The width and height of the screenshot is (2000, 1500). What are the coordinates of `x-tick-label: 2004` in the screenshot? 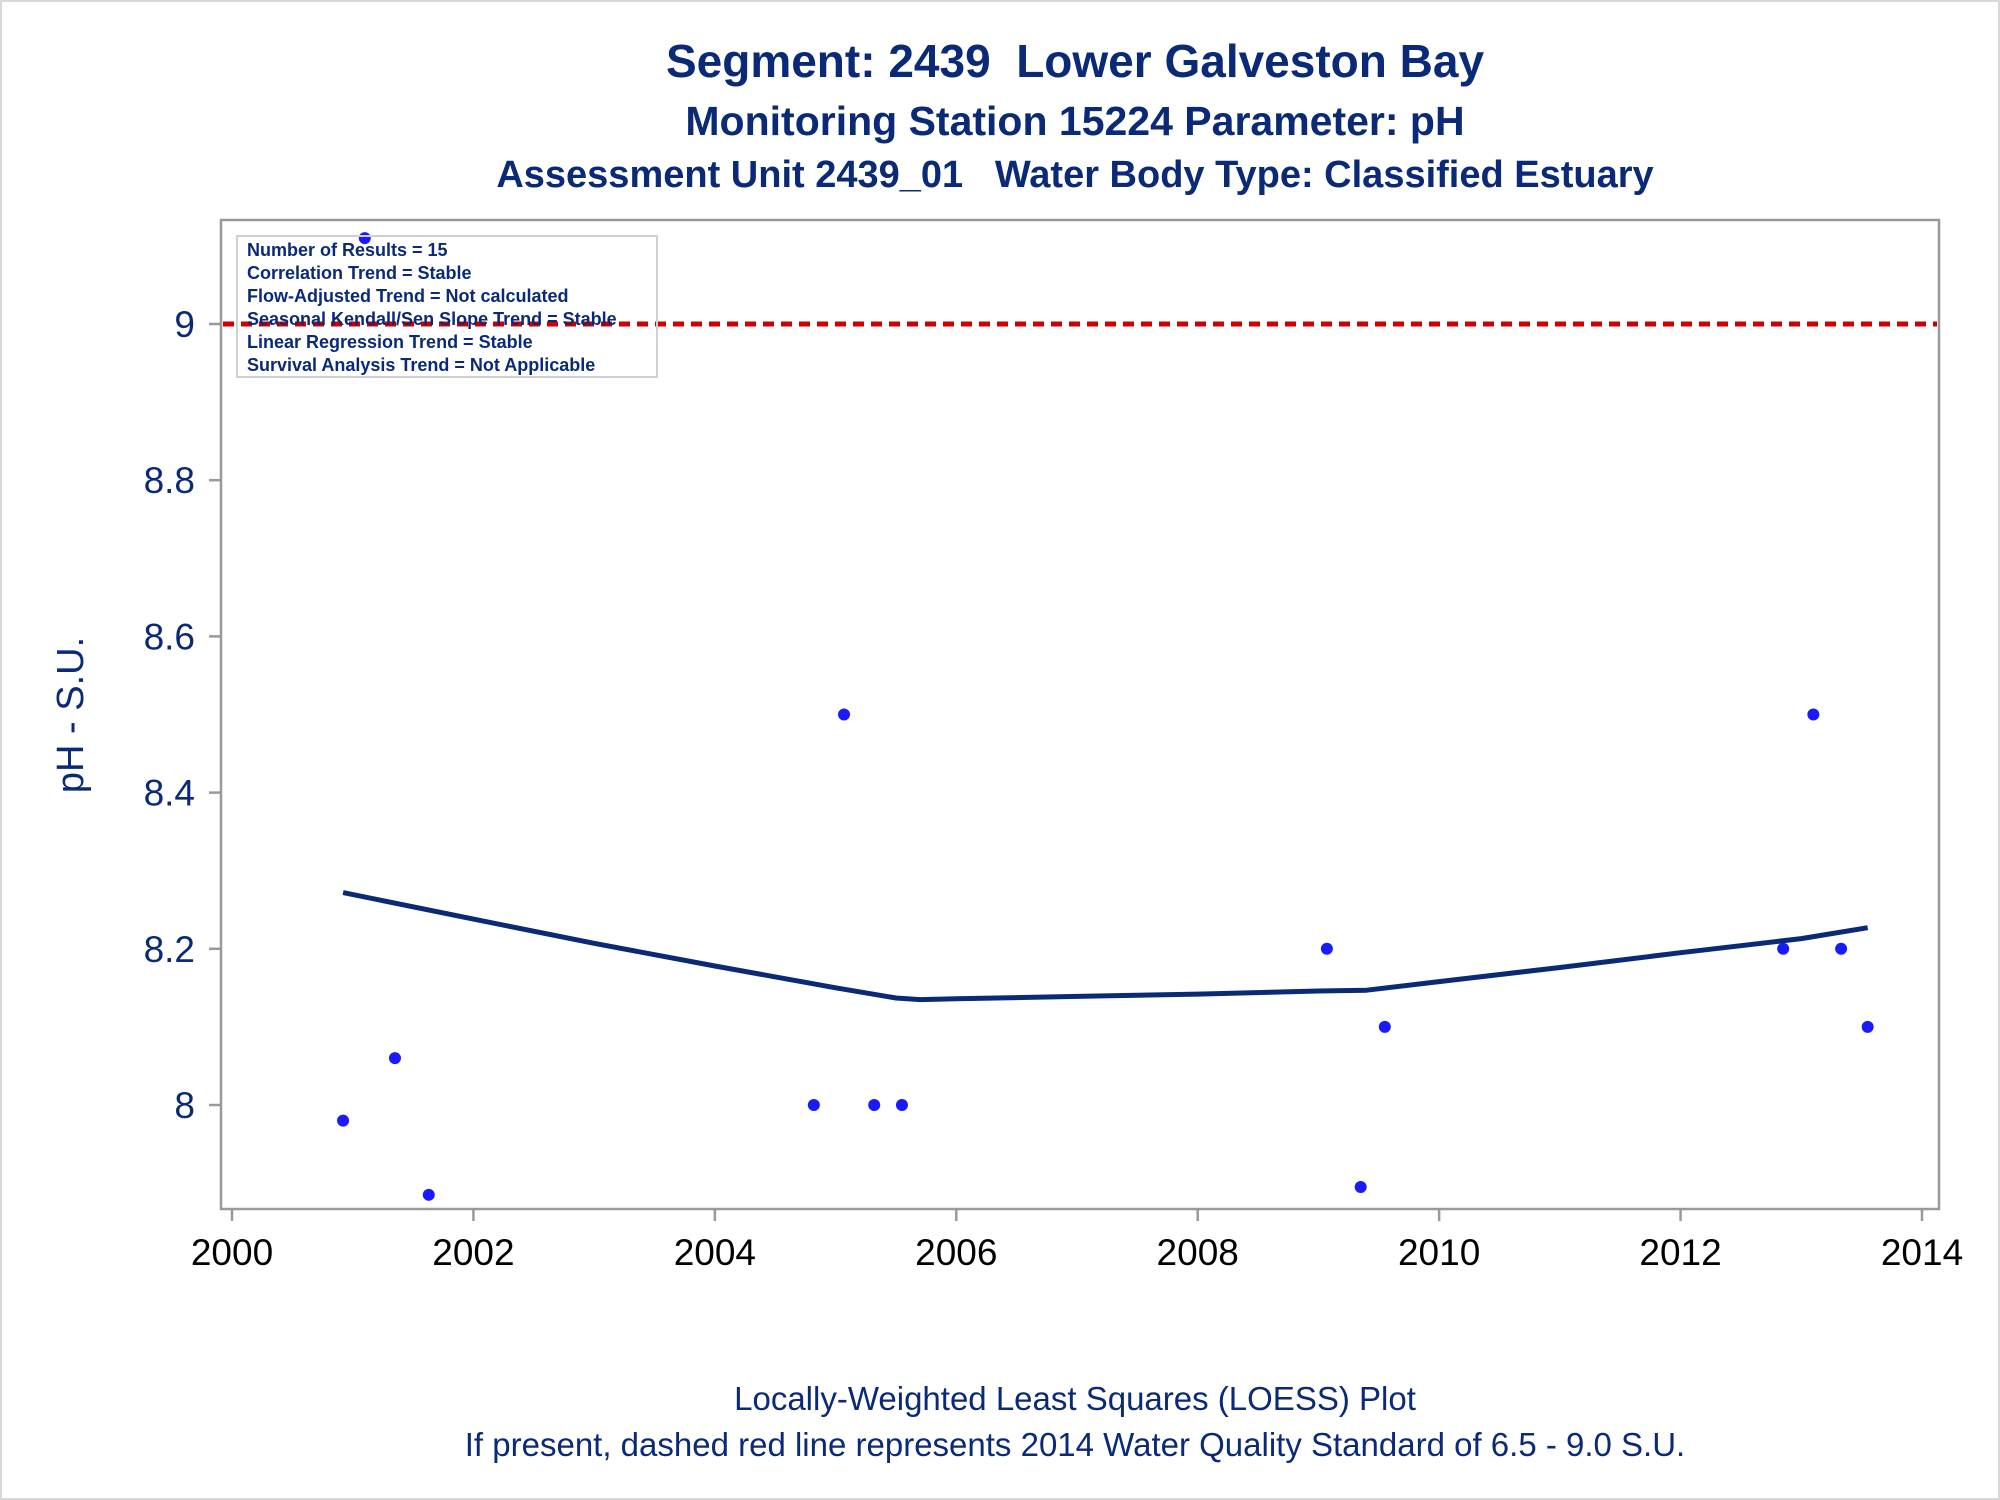 It's located at (715, 1252).